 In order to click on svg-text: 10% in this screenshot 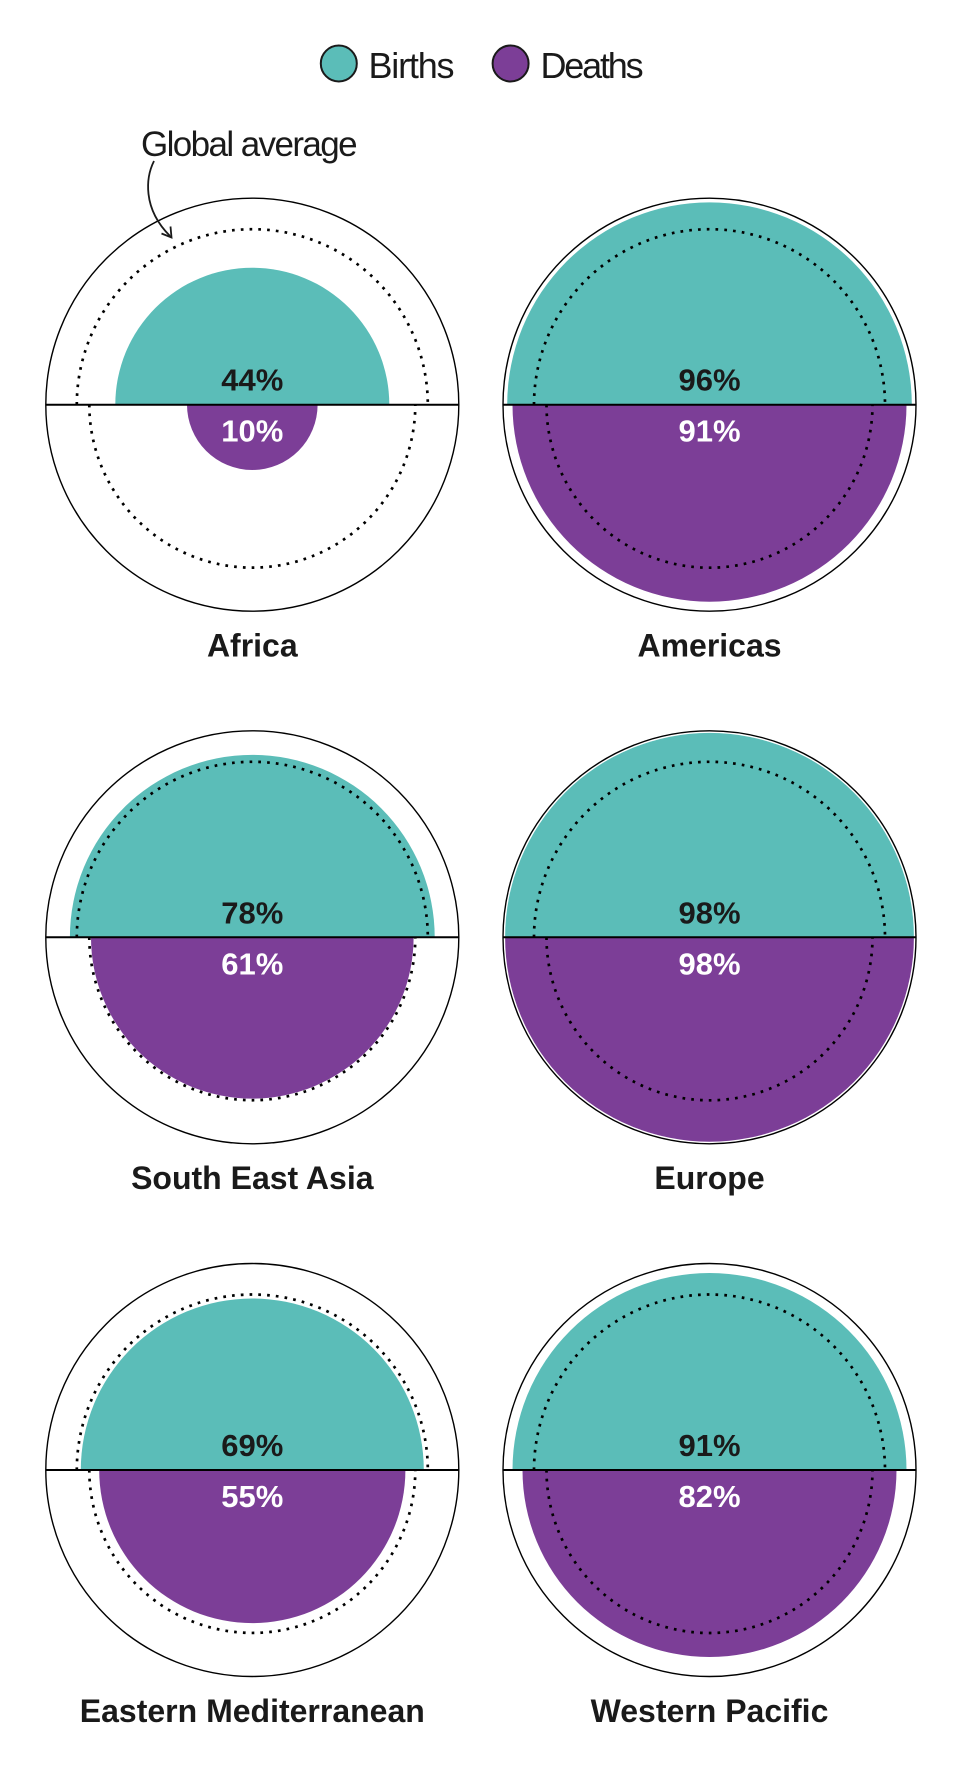, I will do `click(252, 431)`.